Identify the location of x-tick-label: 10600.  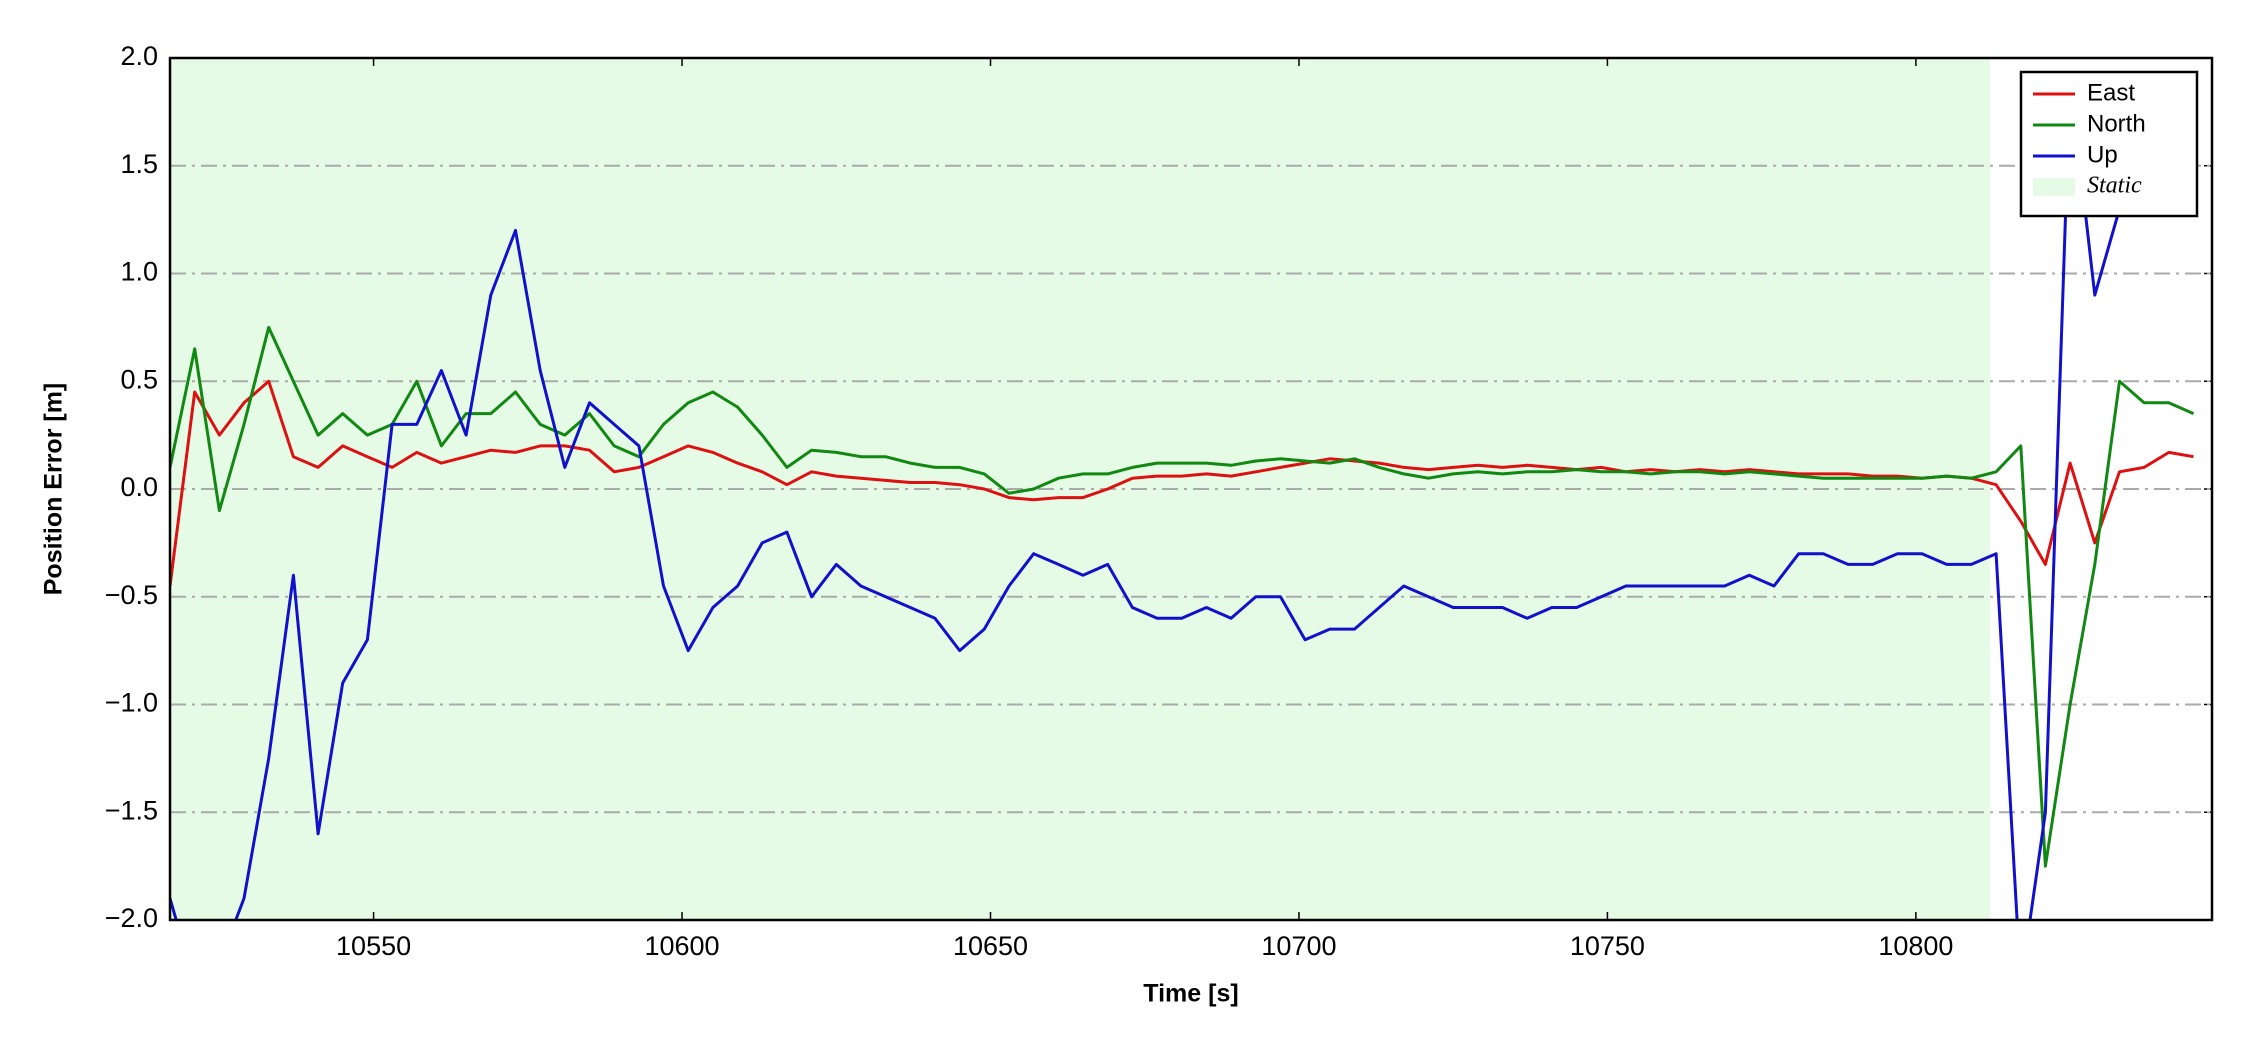
(681, 946).